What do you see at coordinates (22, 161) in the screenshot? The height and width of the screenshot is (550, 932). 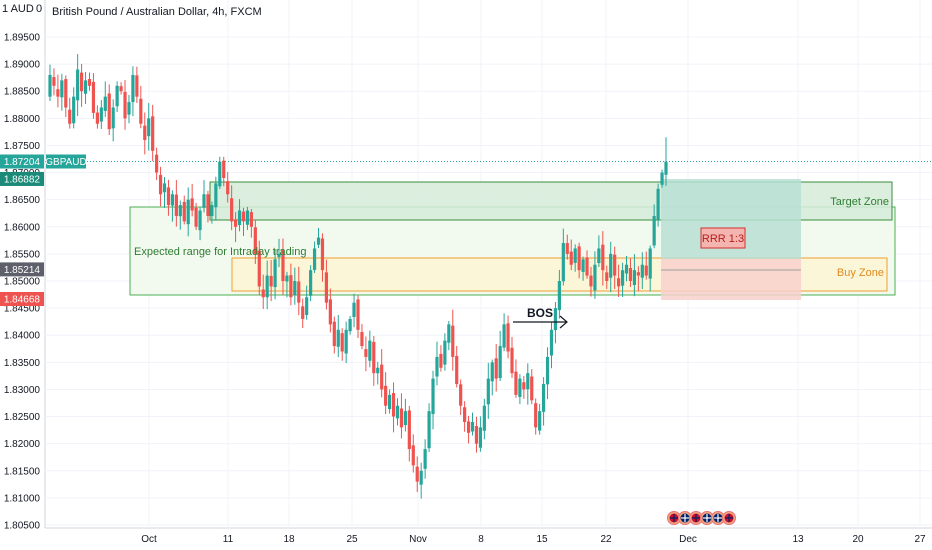 I see `price-label-bg` at bounding box center [22, 161].